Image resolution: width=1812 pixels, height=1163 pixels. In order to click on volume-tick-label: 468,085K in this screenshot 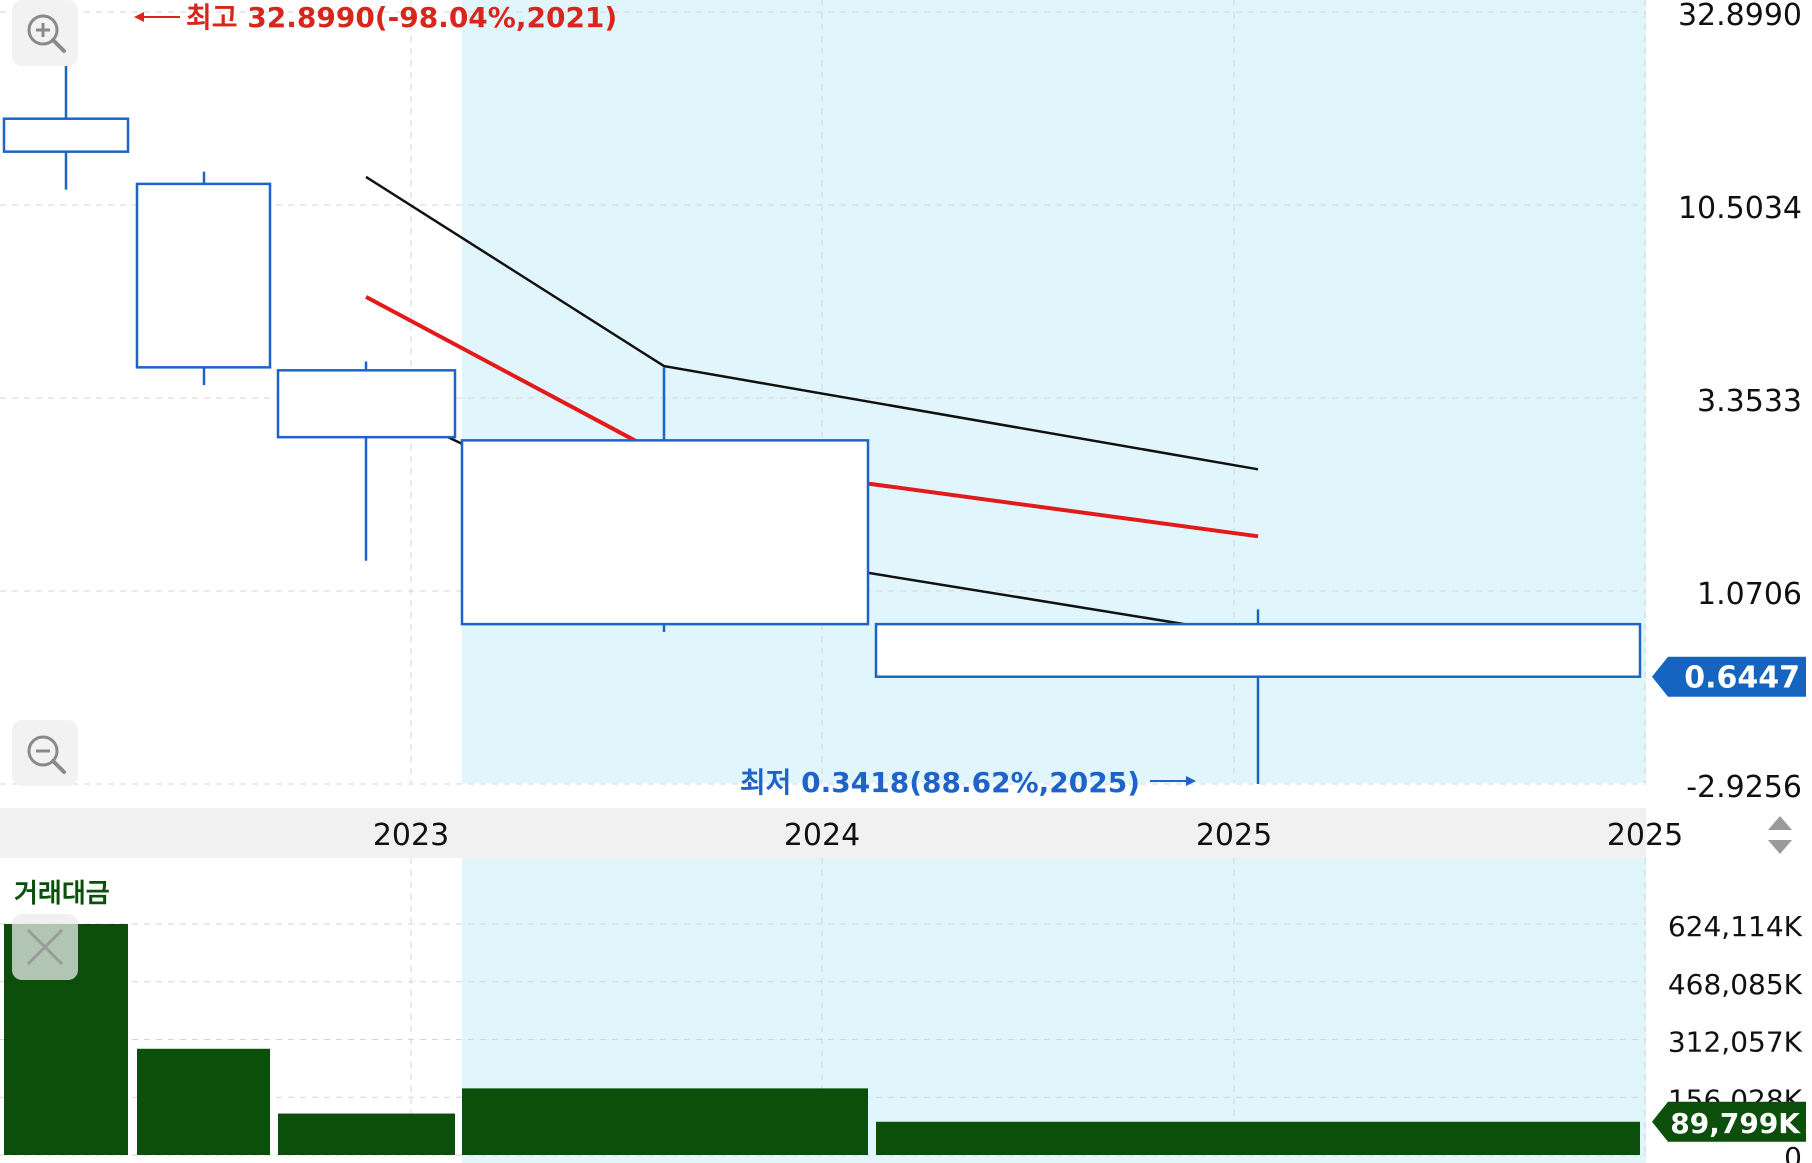, I will do `click(1735, 984)`.